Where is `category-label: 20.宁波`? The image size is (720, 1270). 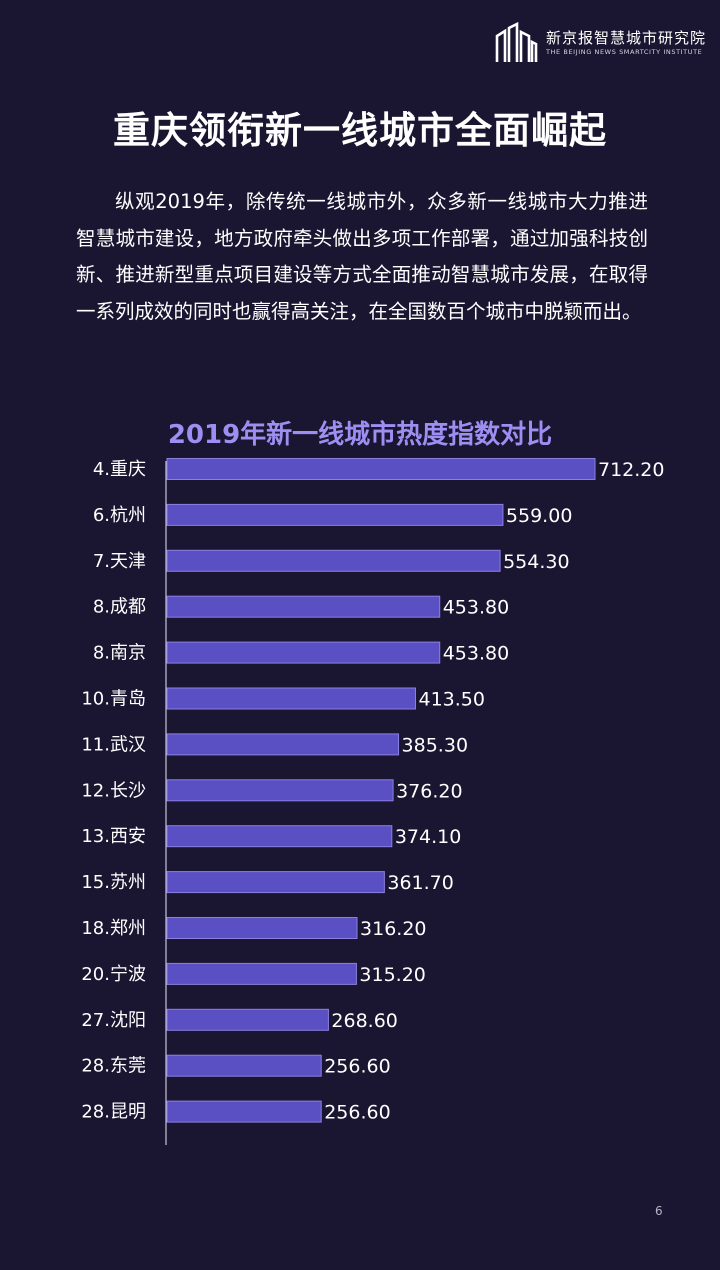
category-label: 20.宁波 is located at coordinates (113, 974).